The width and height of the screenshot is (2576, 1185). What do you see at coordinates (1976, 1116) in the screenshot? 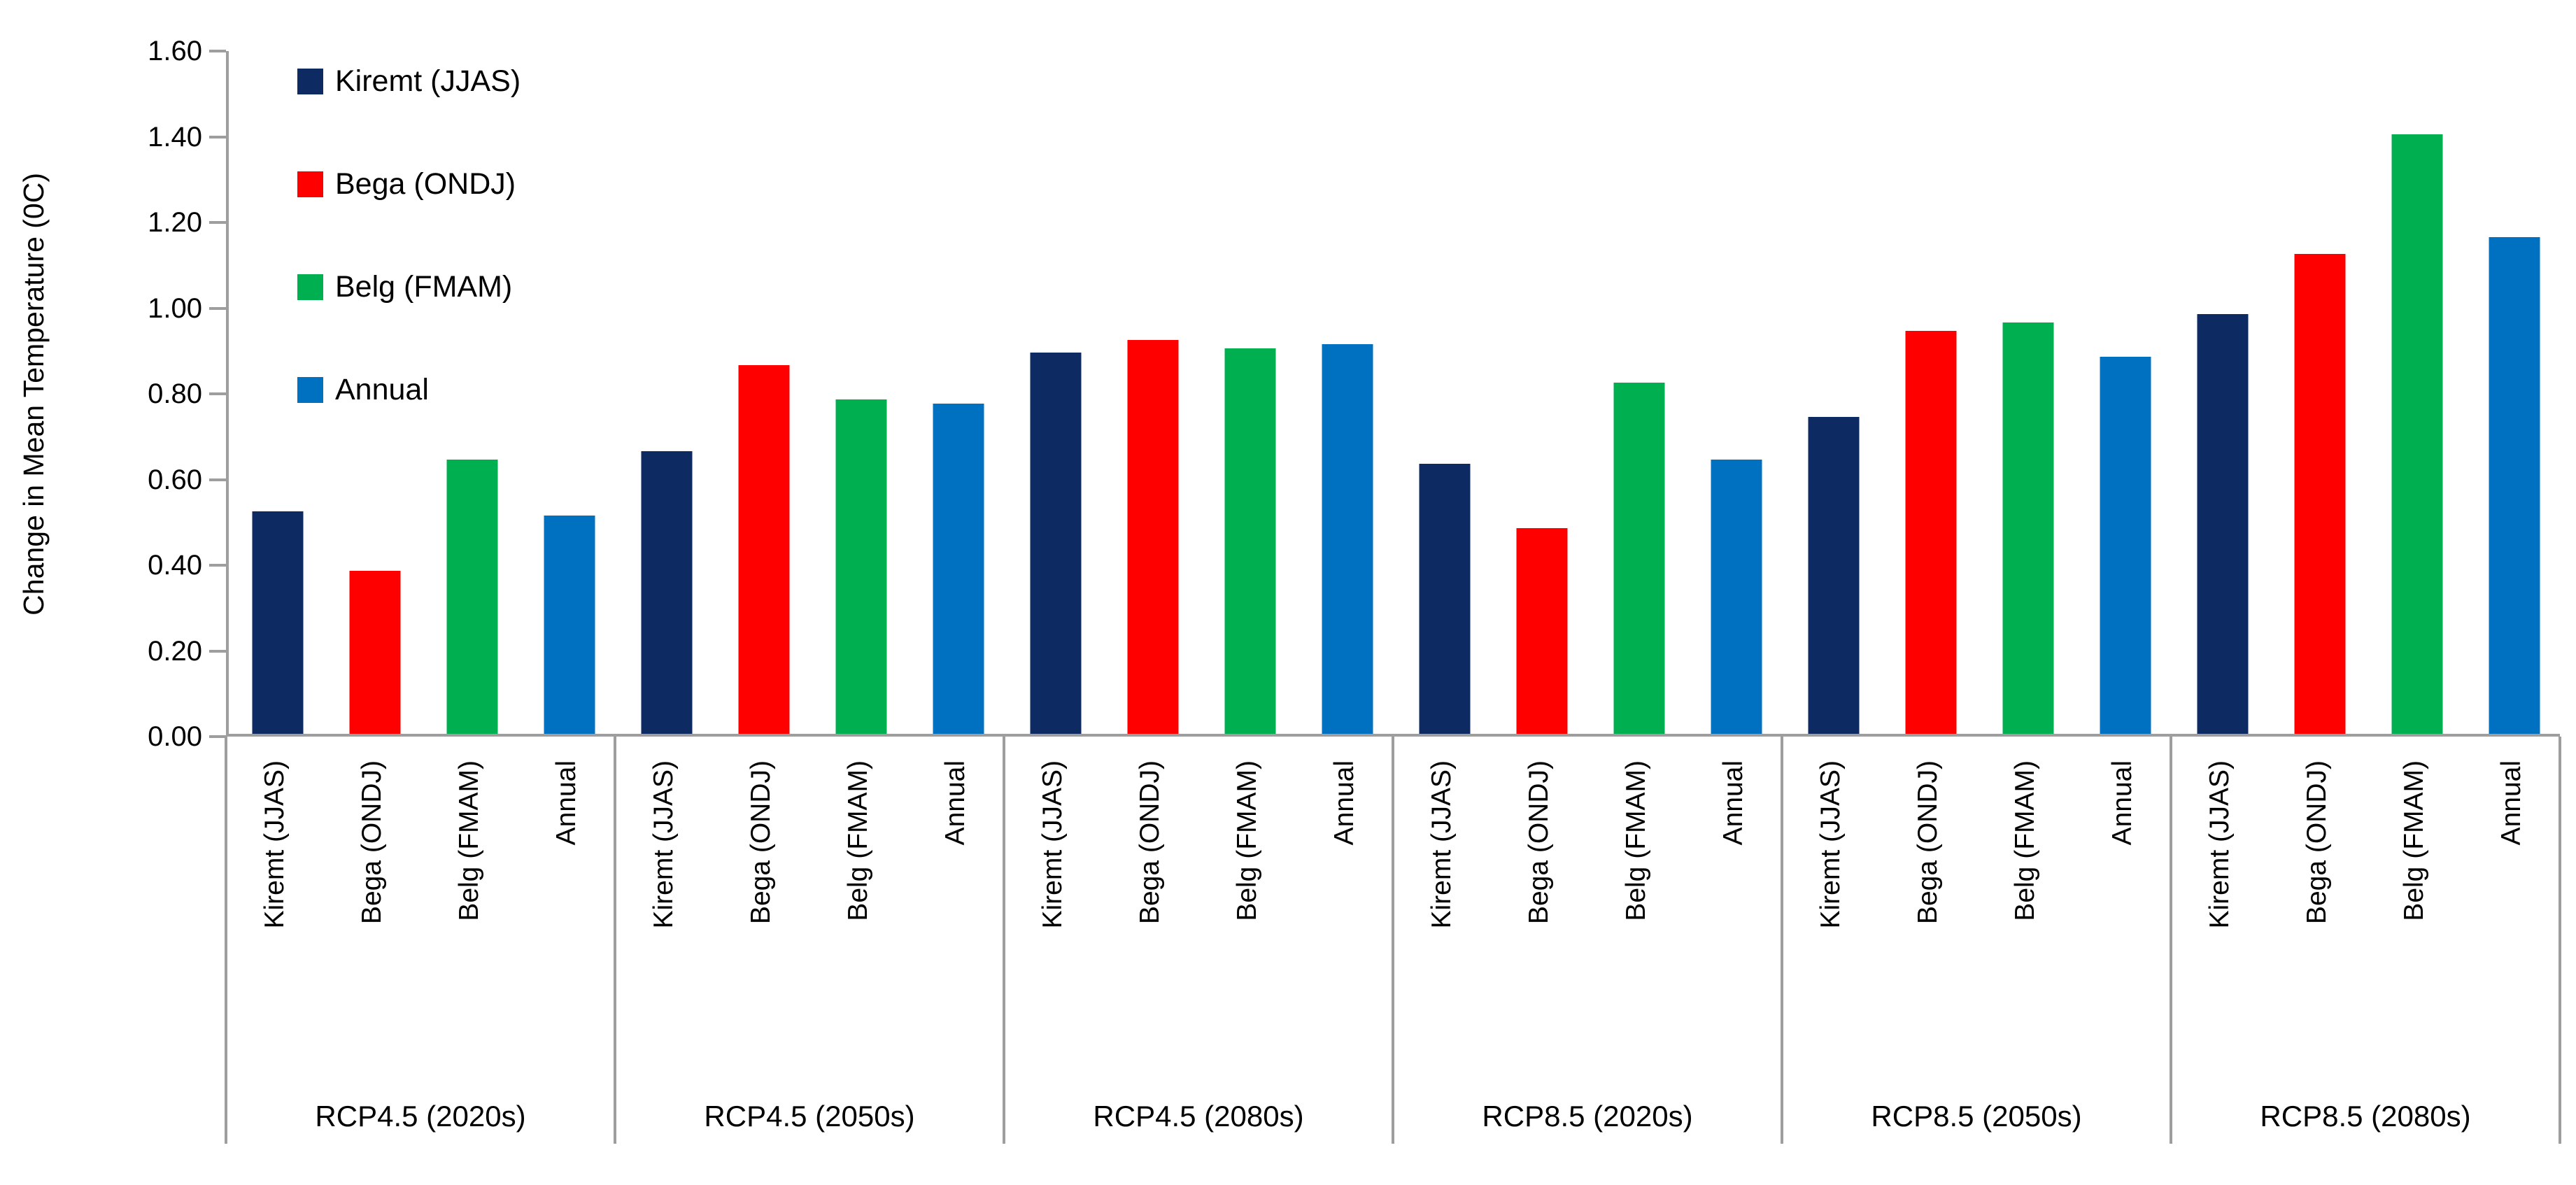
I see `group-label: RCP8.5 (2050s)` at bounding box center [1976, 1116].